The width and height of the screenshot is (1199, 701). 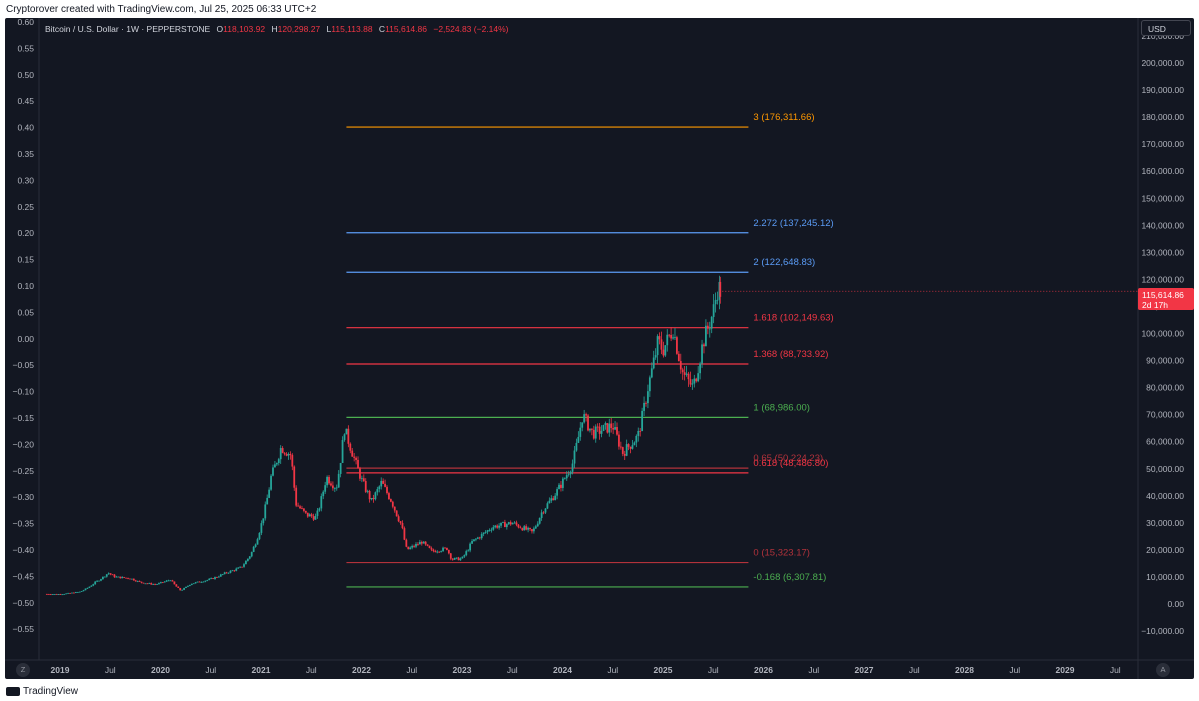 I want to click on fib-level-label: 0.618 (48,486.80), so click(x=790, y=463).